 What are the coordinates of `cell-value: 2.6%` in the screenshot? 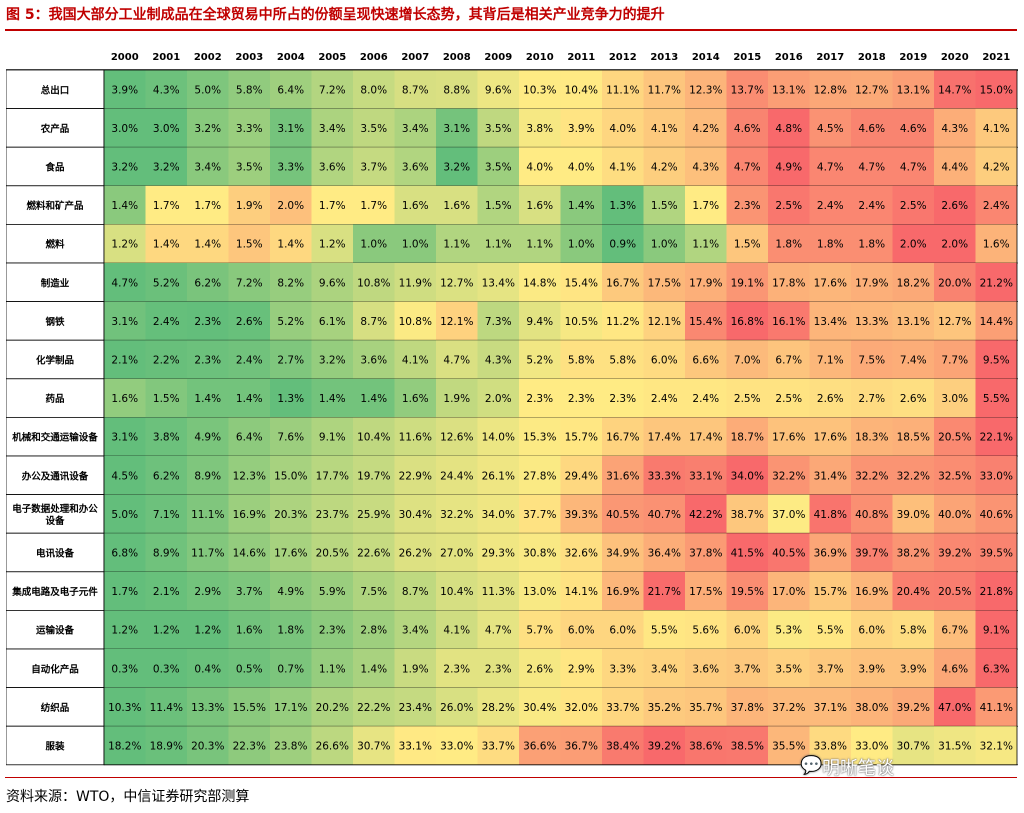 It's located at (830, 399).